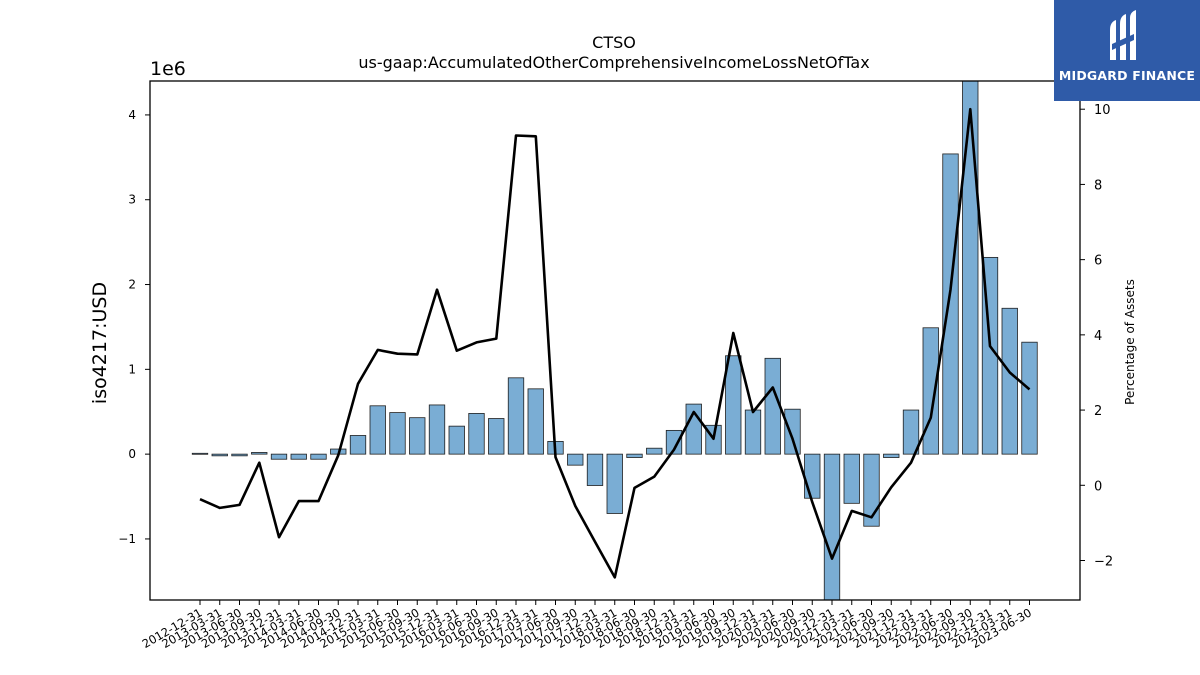 The height and width of the screenshot is (675, 1200). I want to click on logo-text: MIDGARD FINANCE, so click(1127, 75).